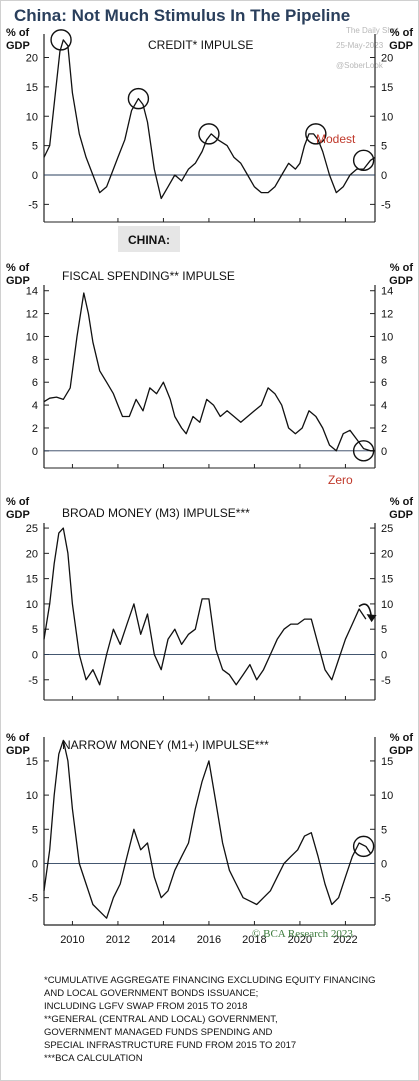 The image size is (419, 1081). Describe the element at coordinates (151, 993) in the screenshot. I see `footnote-line: AND LOCAL GOVERNMENT BONDS ISSUANCE;` at that location.